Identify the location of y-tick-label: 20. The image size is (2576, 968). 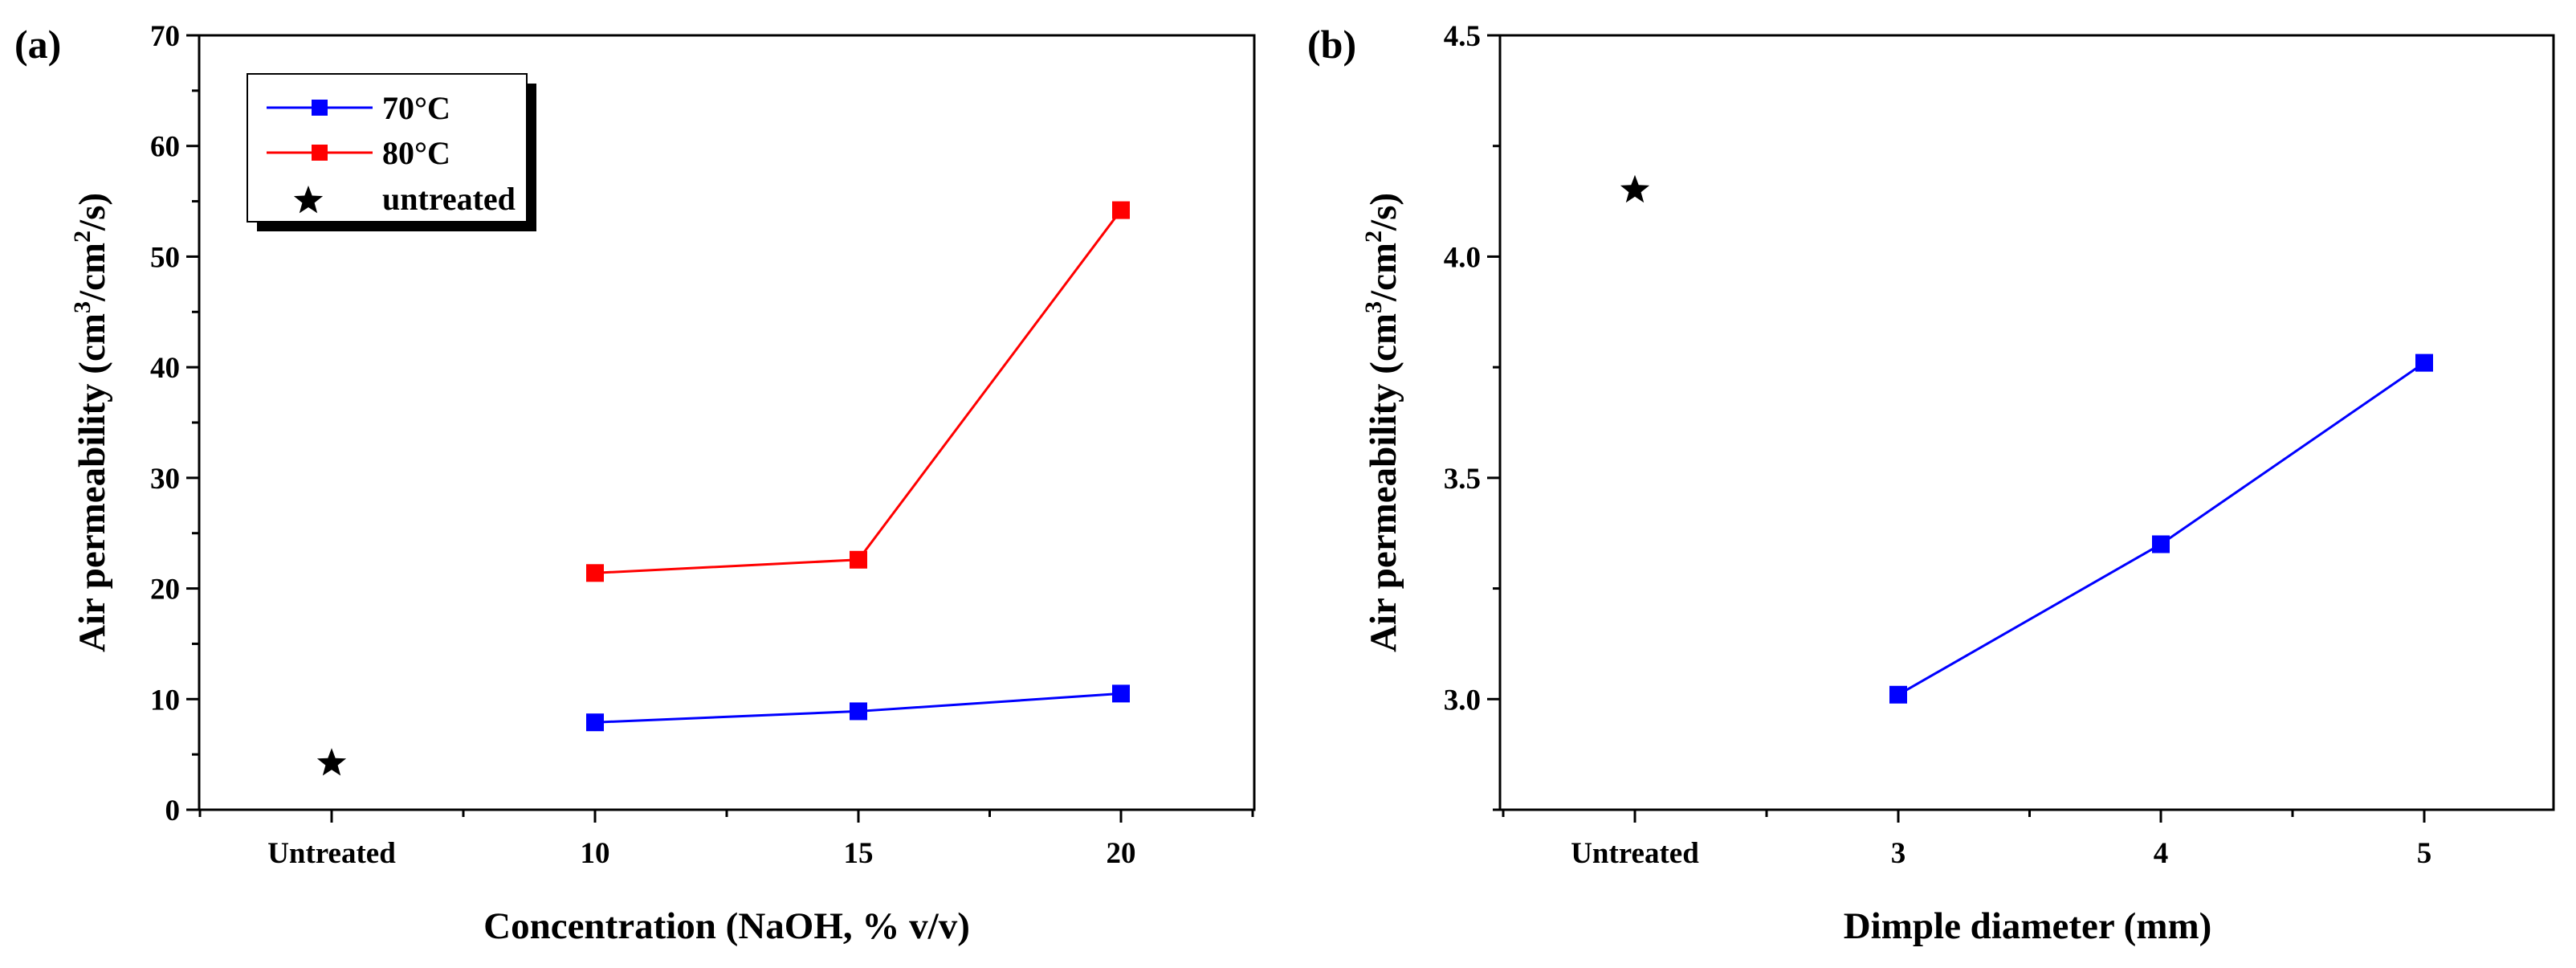
(165, 590).